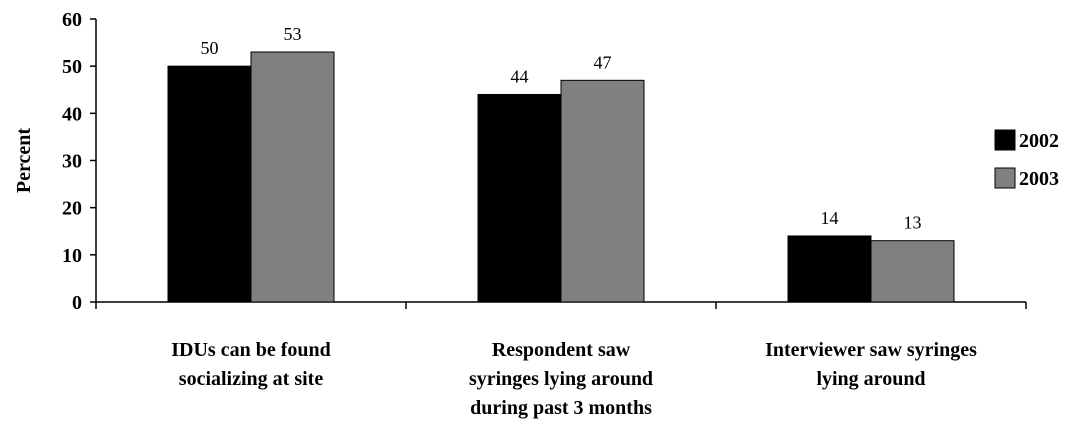  What do you see at coordinates (251, 379) in the screenshot?
I see `category-label: socializing at site` at bounding box center [251, 379].